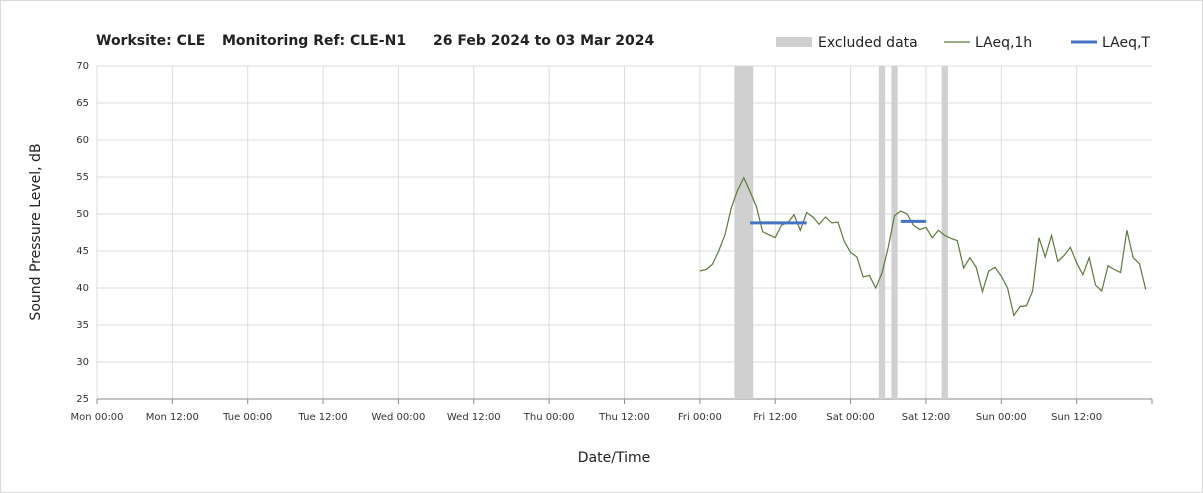 The image size is (1203, 493). I want to click on chart-title: 26 Feb 2024 to 03 Mar 2024, so click(544, 41).